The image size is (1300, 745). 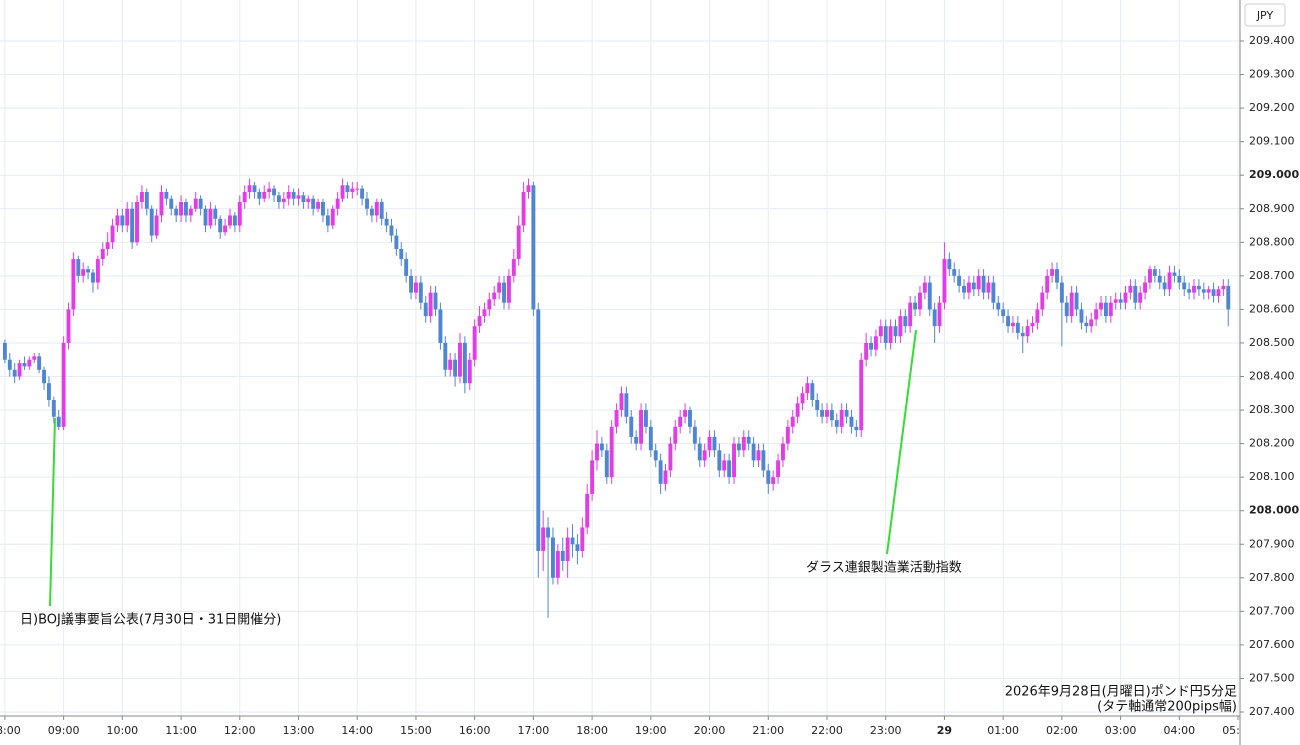 What do you see at coordinates (651, 730) in the screenshot?
I see `x-tick-label: 19:00` at bounding box center [651, 730].